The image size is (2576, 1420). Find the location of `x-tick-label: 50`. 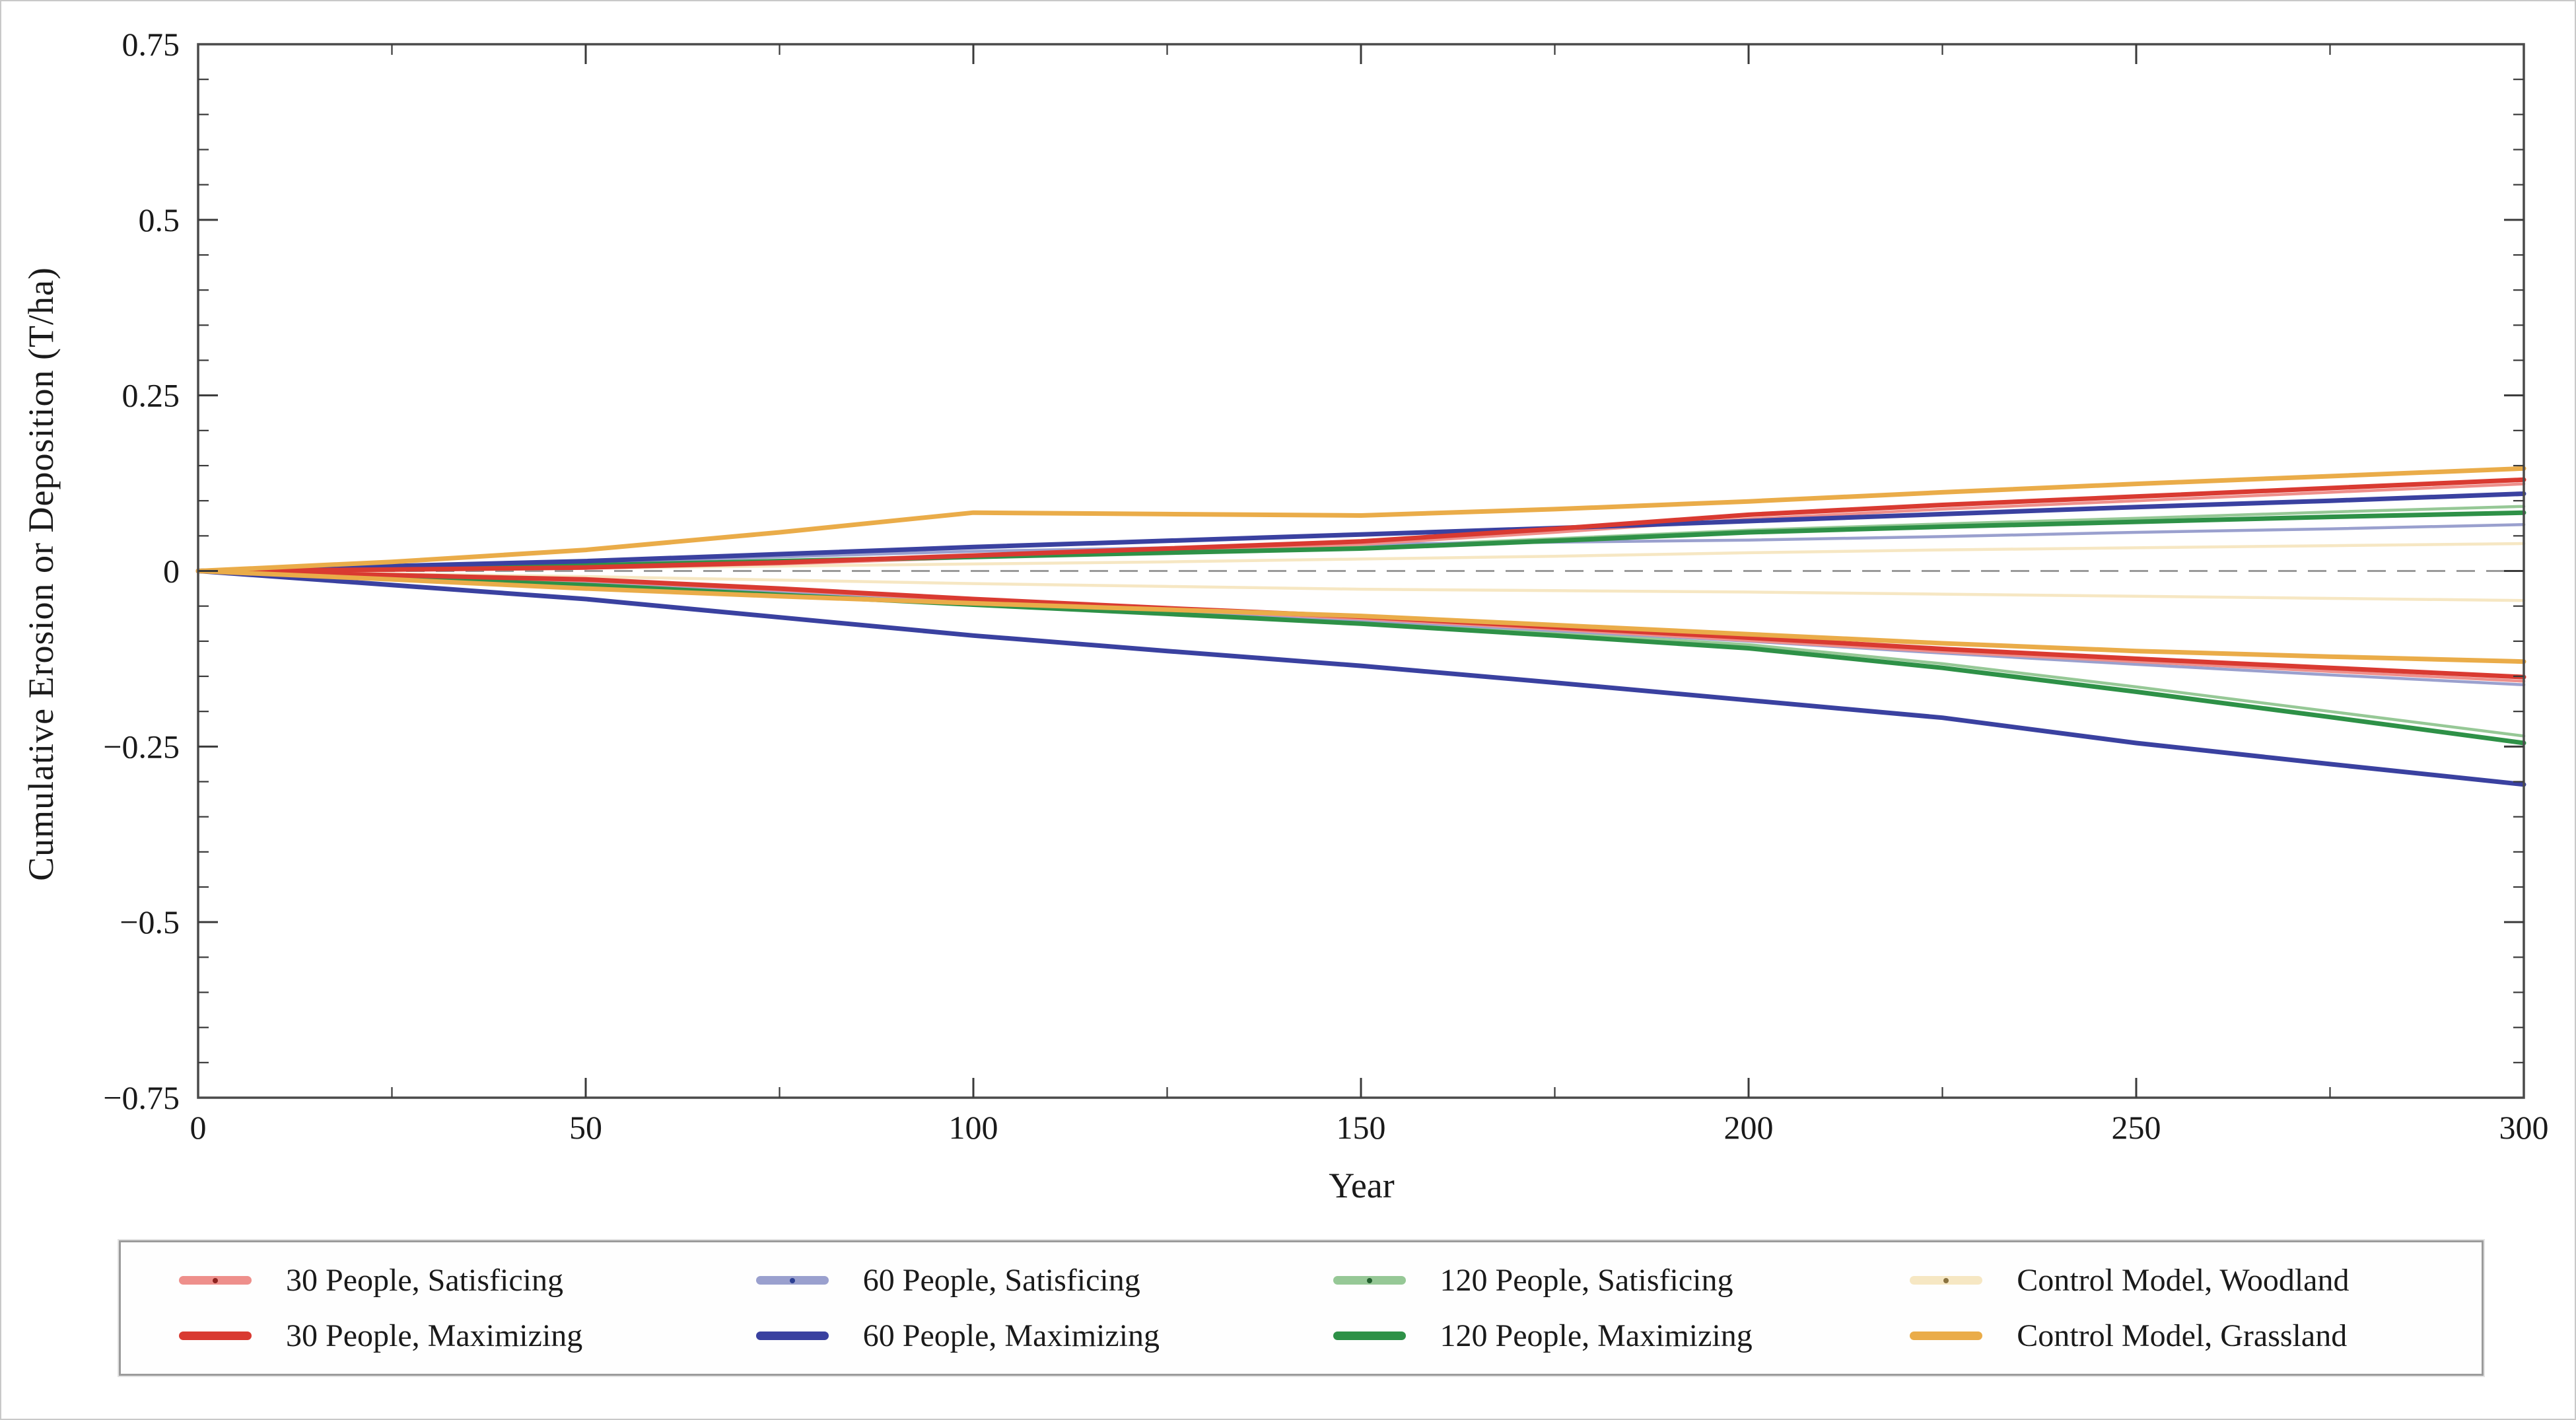

x-tick-label: 50 is located at coordinates (585, 1127).